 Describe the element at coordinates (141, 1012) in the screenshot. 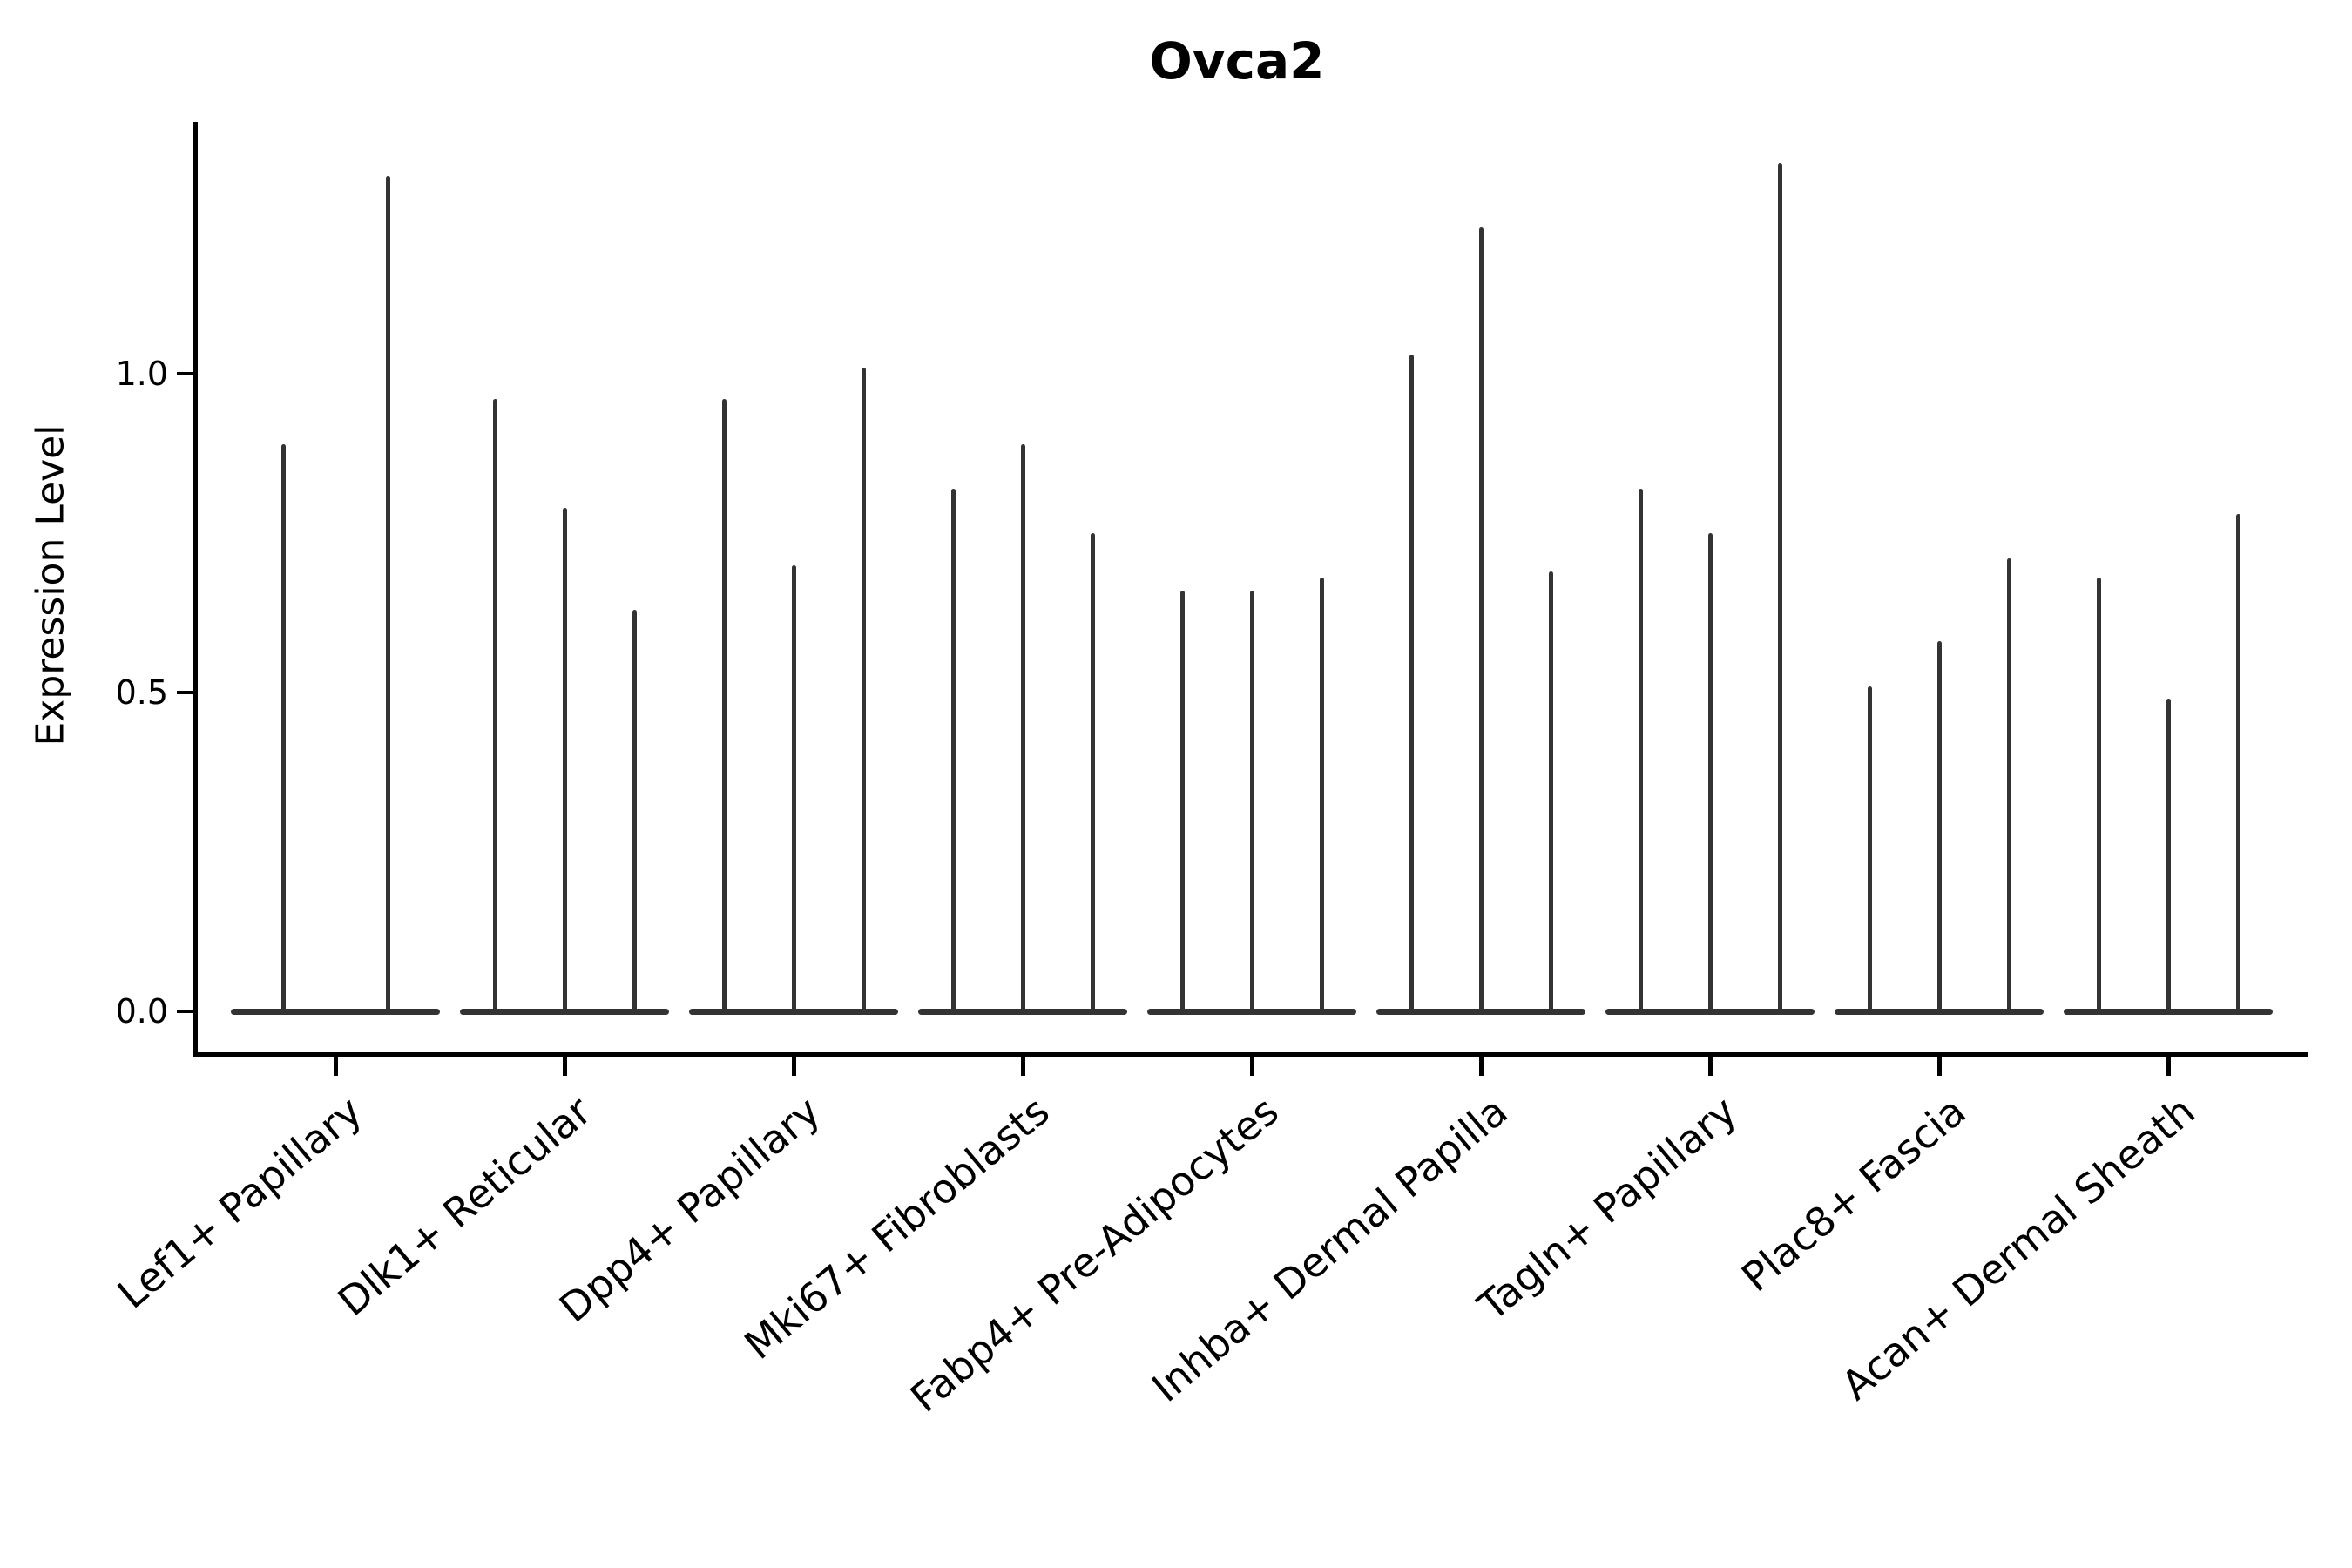

I see `y-tick-label: 0.0` at that location.